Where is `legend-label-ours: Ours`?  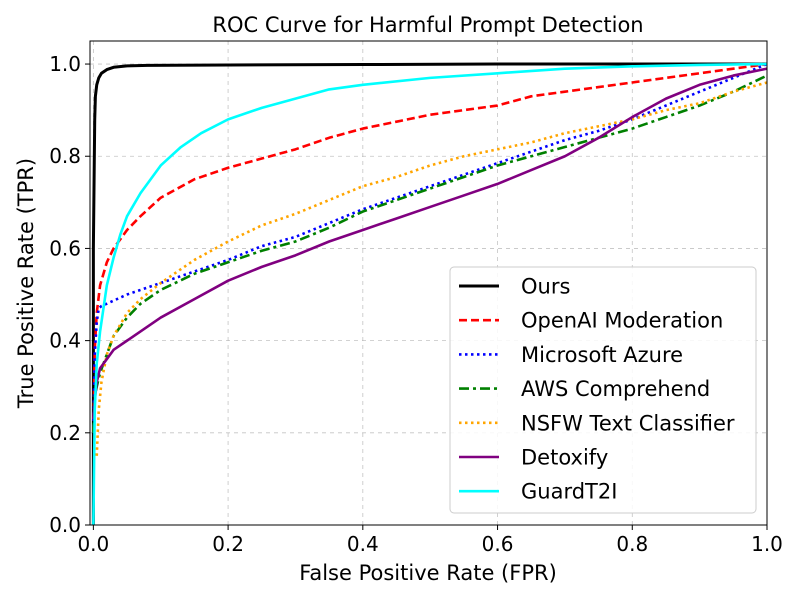
legend-label-ours: Ours is located at coordinates (545, 287).